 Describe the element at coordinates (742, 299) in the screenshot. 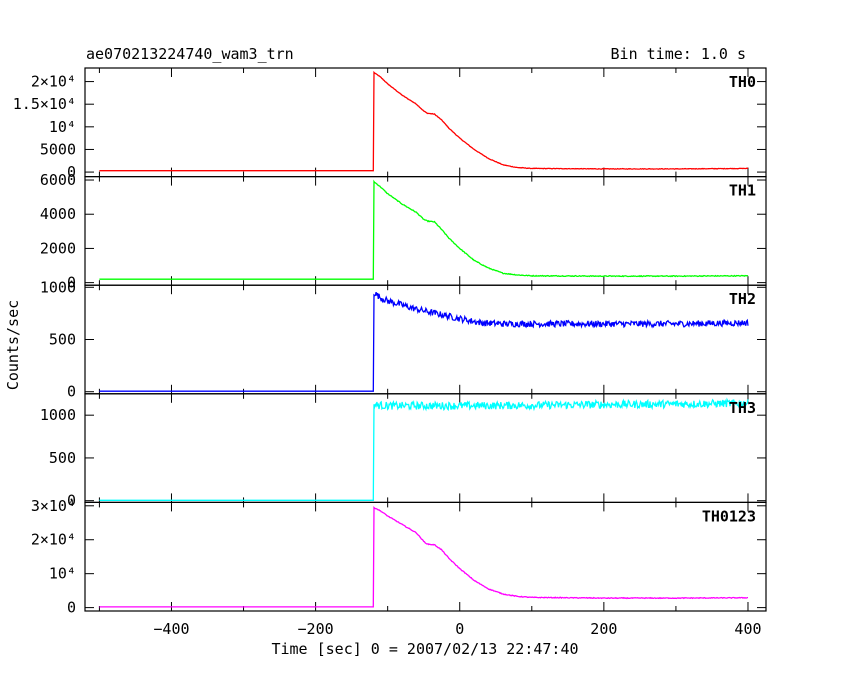

I see `panel-label: TH2` at that location.